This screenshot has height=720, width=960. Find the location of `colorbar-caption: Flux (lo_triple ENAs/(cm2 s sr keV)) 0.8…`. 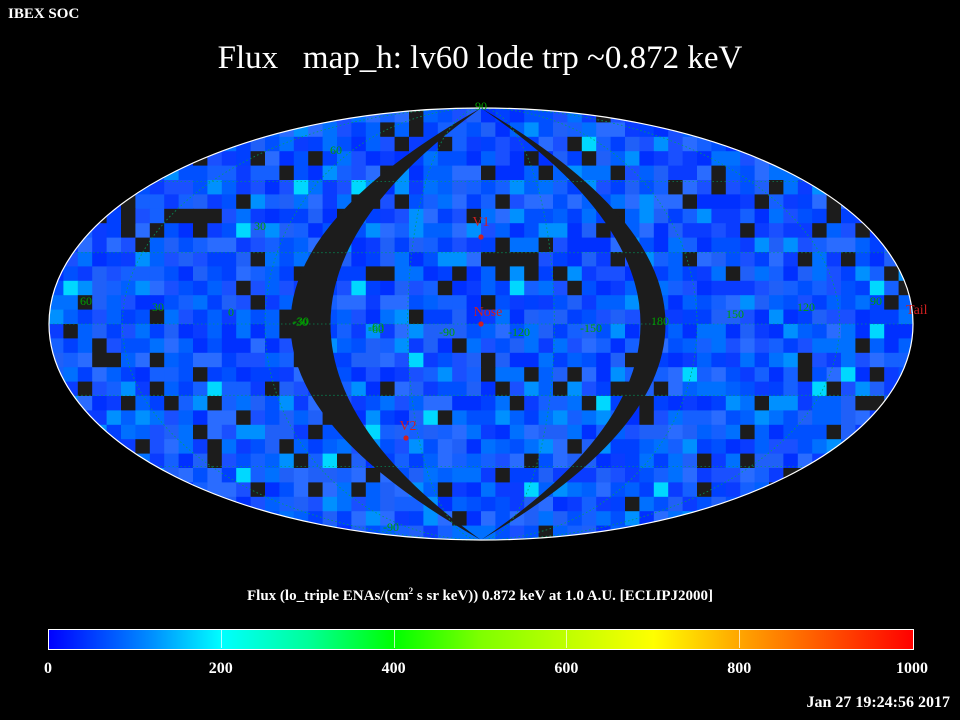

colorbar-caption: Flux (lo_triple ENAs/(cm2 s sr keV)) 0.8… is located at coordinates (480, 595).